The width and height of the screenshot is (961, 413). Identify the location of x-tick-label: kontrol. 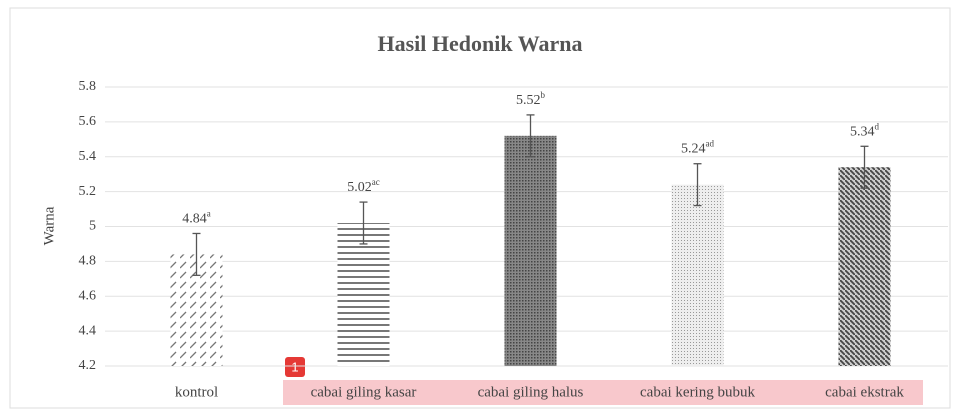
(196, 392).